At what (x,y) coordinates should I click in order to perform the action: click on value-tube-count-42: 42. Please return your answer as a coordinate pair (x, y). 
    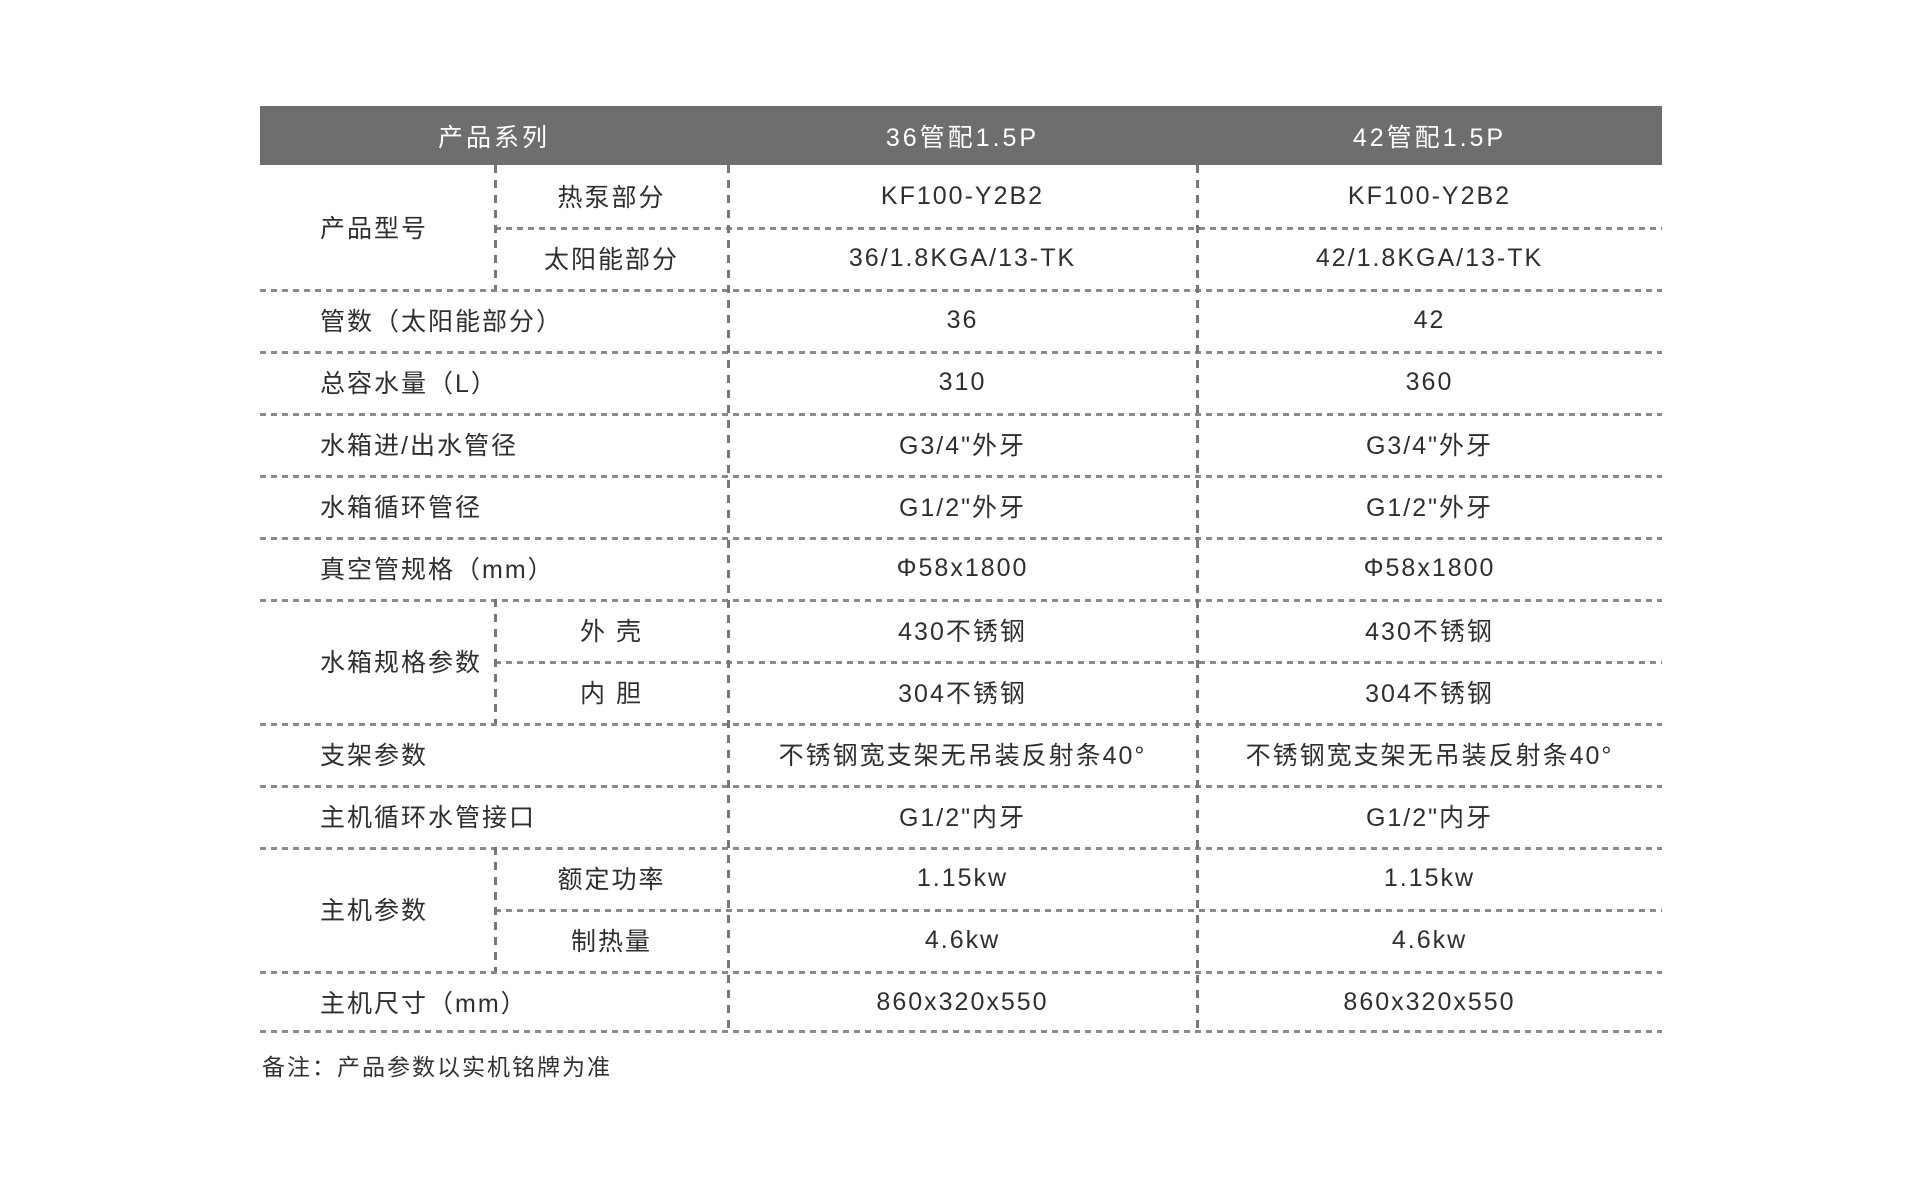
    Looking at the image, I should click on (1429, 319).